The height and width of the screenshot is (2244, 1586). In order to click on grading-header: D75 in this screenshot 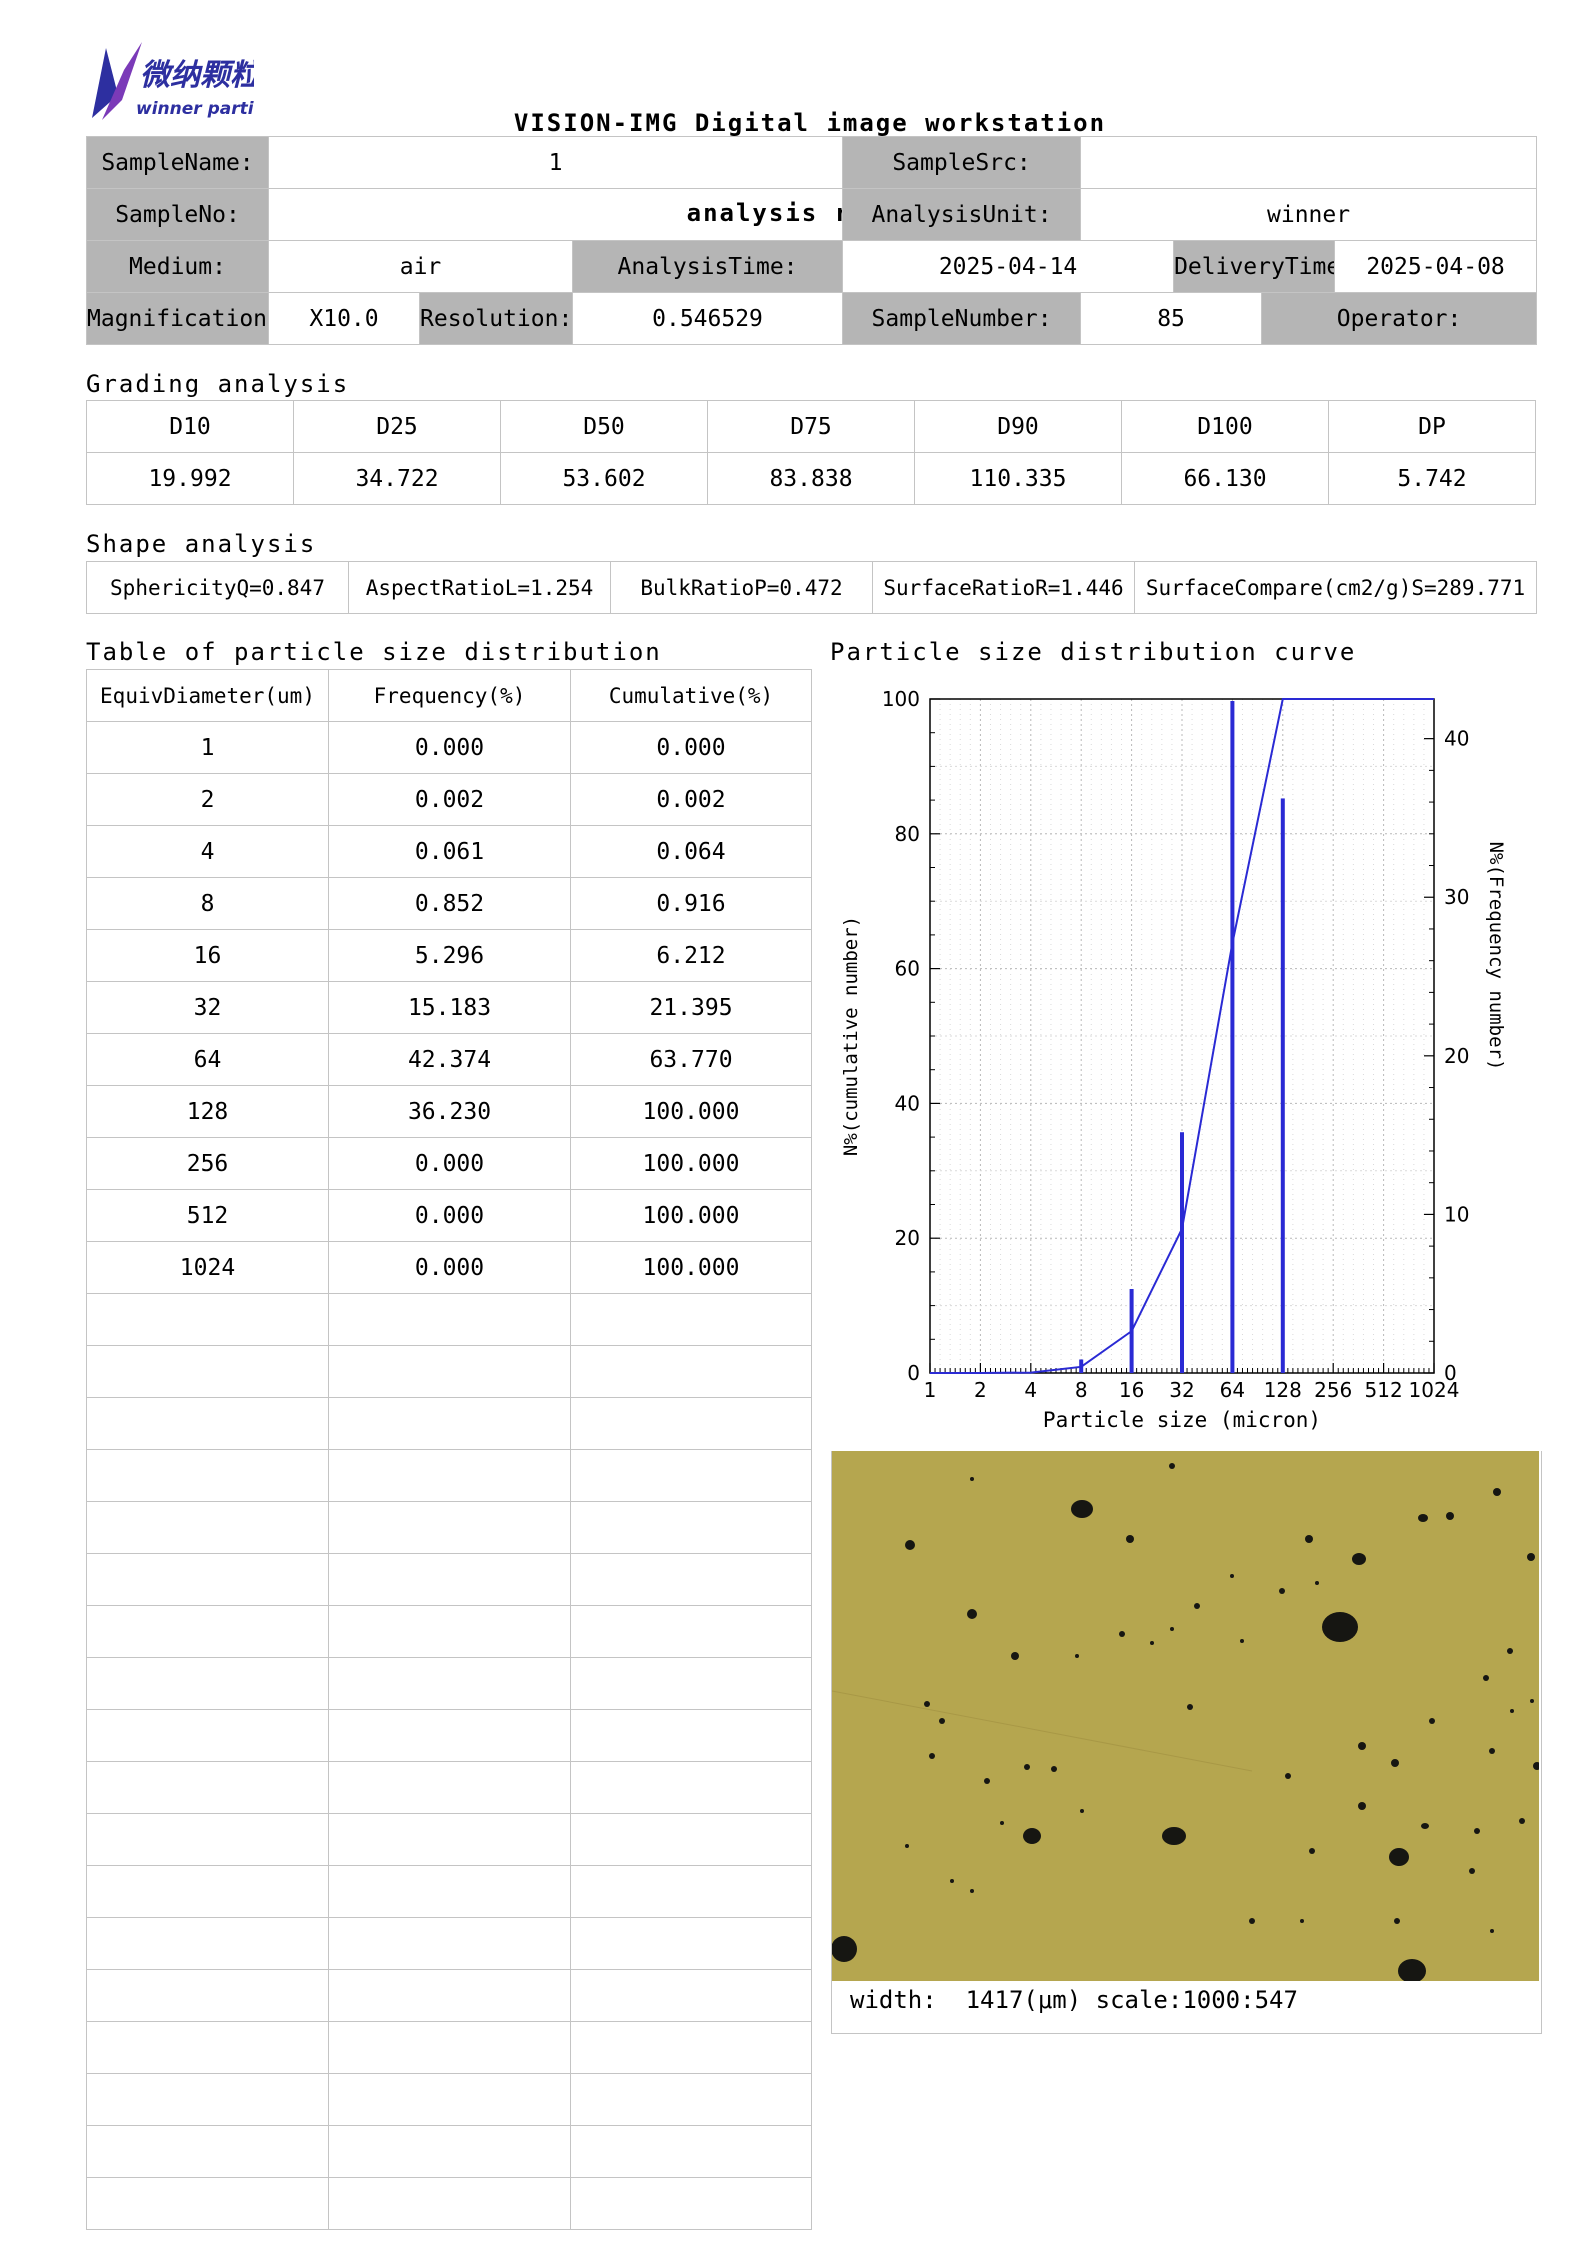, I will do `click(811, 426)`.